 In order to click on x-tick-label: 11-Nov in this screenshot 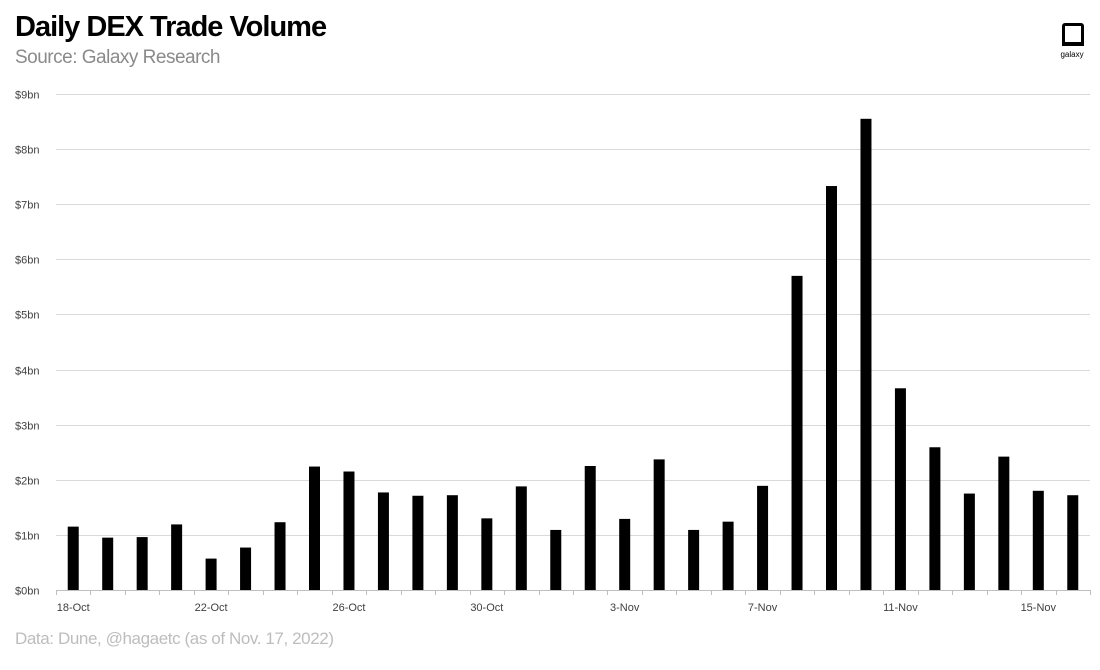, I will do `click(900, 608)`.